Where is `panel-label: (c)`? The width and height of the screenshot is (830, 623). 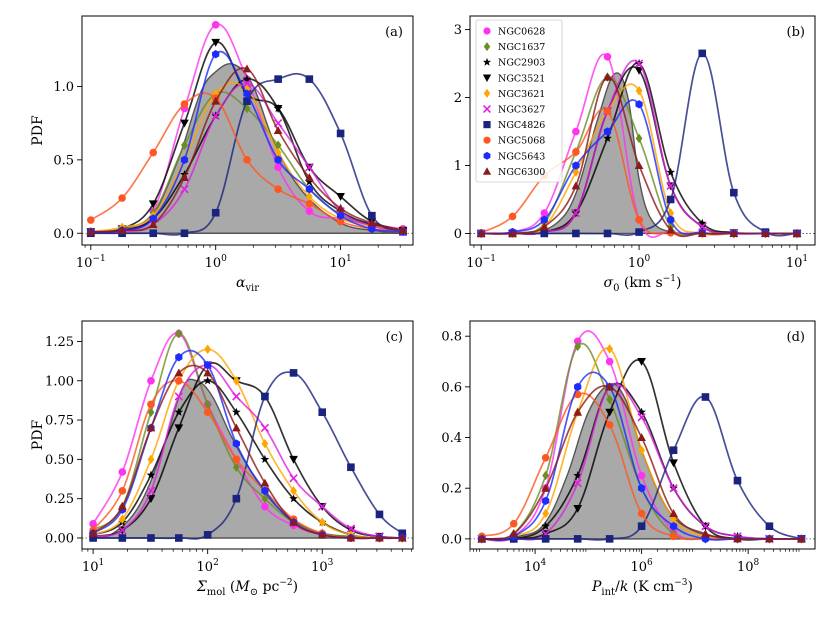
panel-label: (c) is located at coordinates (394, 337).